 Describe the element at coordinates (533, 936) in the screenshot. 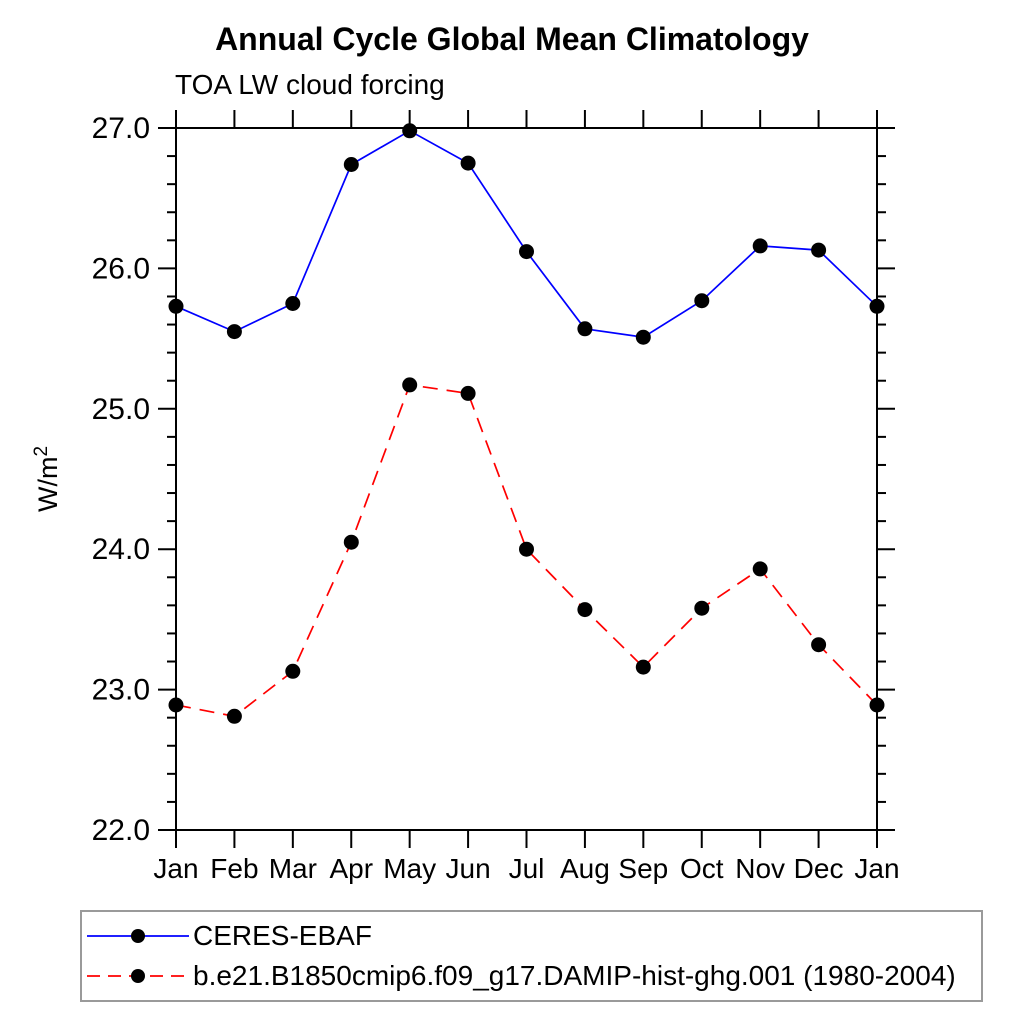

I see `legend-item-ceres-ebaf: CERES-EBAF` at that location.